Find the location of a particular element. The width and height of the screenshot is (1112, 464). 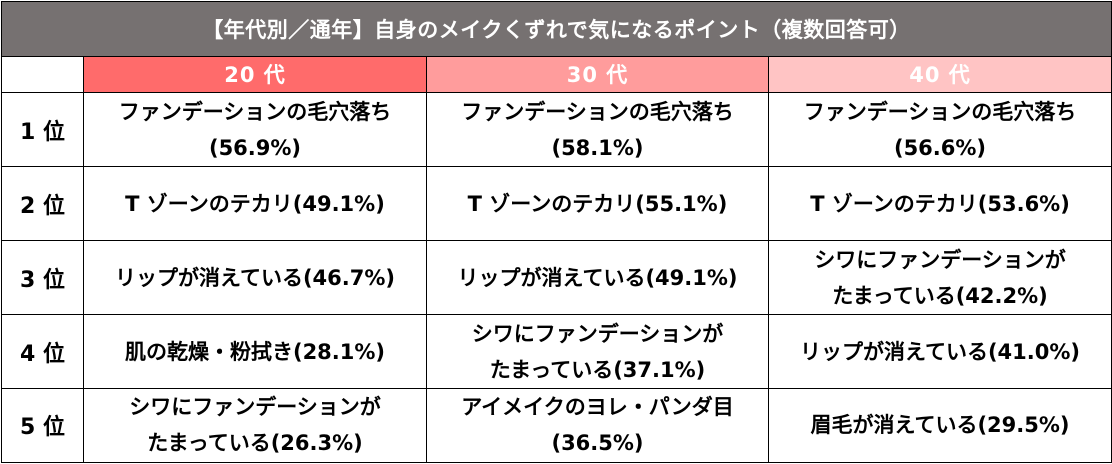

cell-line: 眉毛が消えている(29.5%) is located at coordinates (940, 425).